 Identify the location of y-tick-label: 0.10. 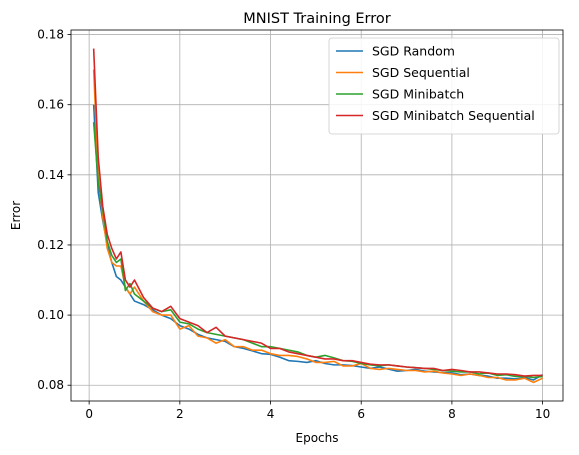
(50, 315).